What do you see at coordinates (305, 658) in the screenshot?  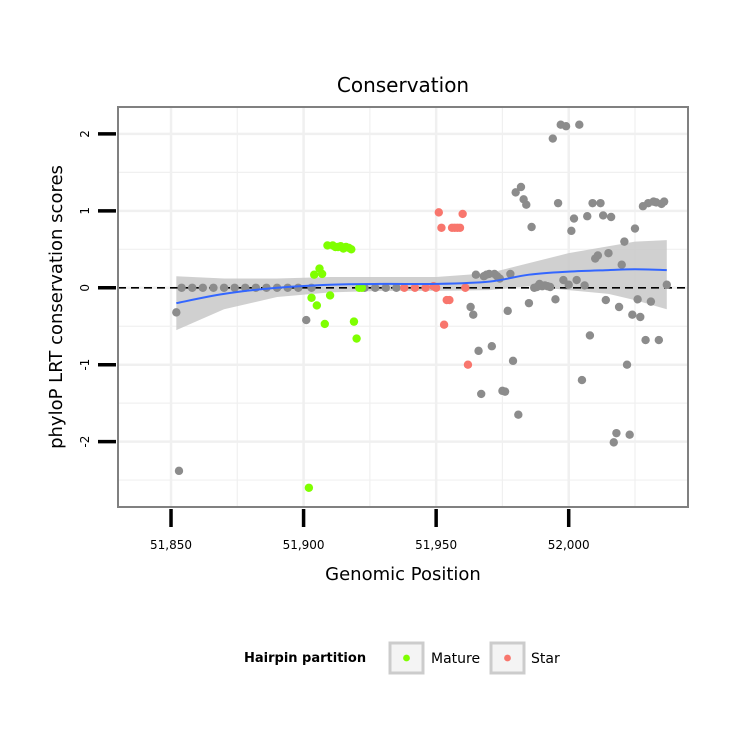 I see `legend-title: Hairpin partition` at bounding box center [305, 658].